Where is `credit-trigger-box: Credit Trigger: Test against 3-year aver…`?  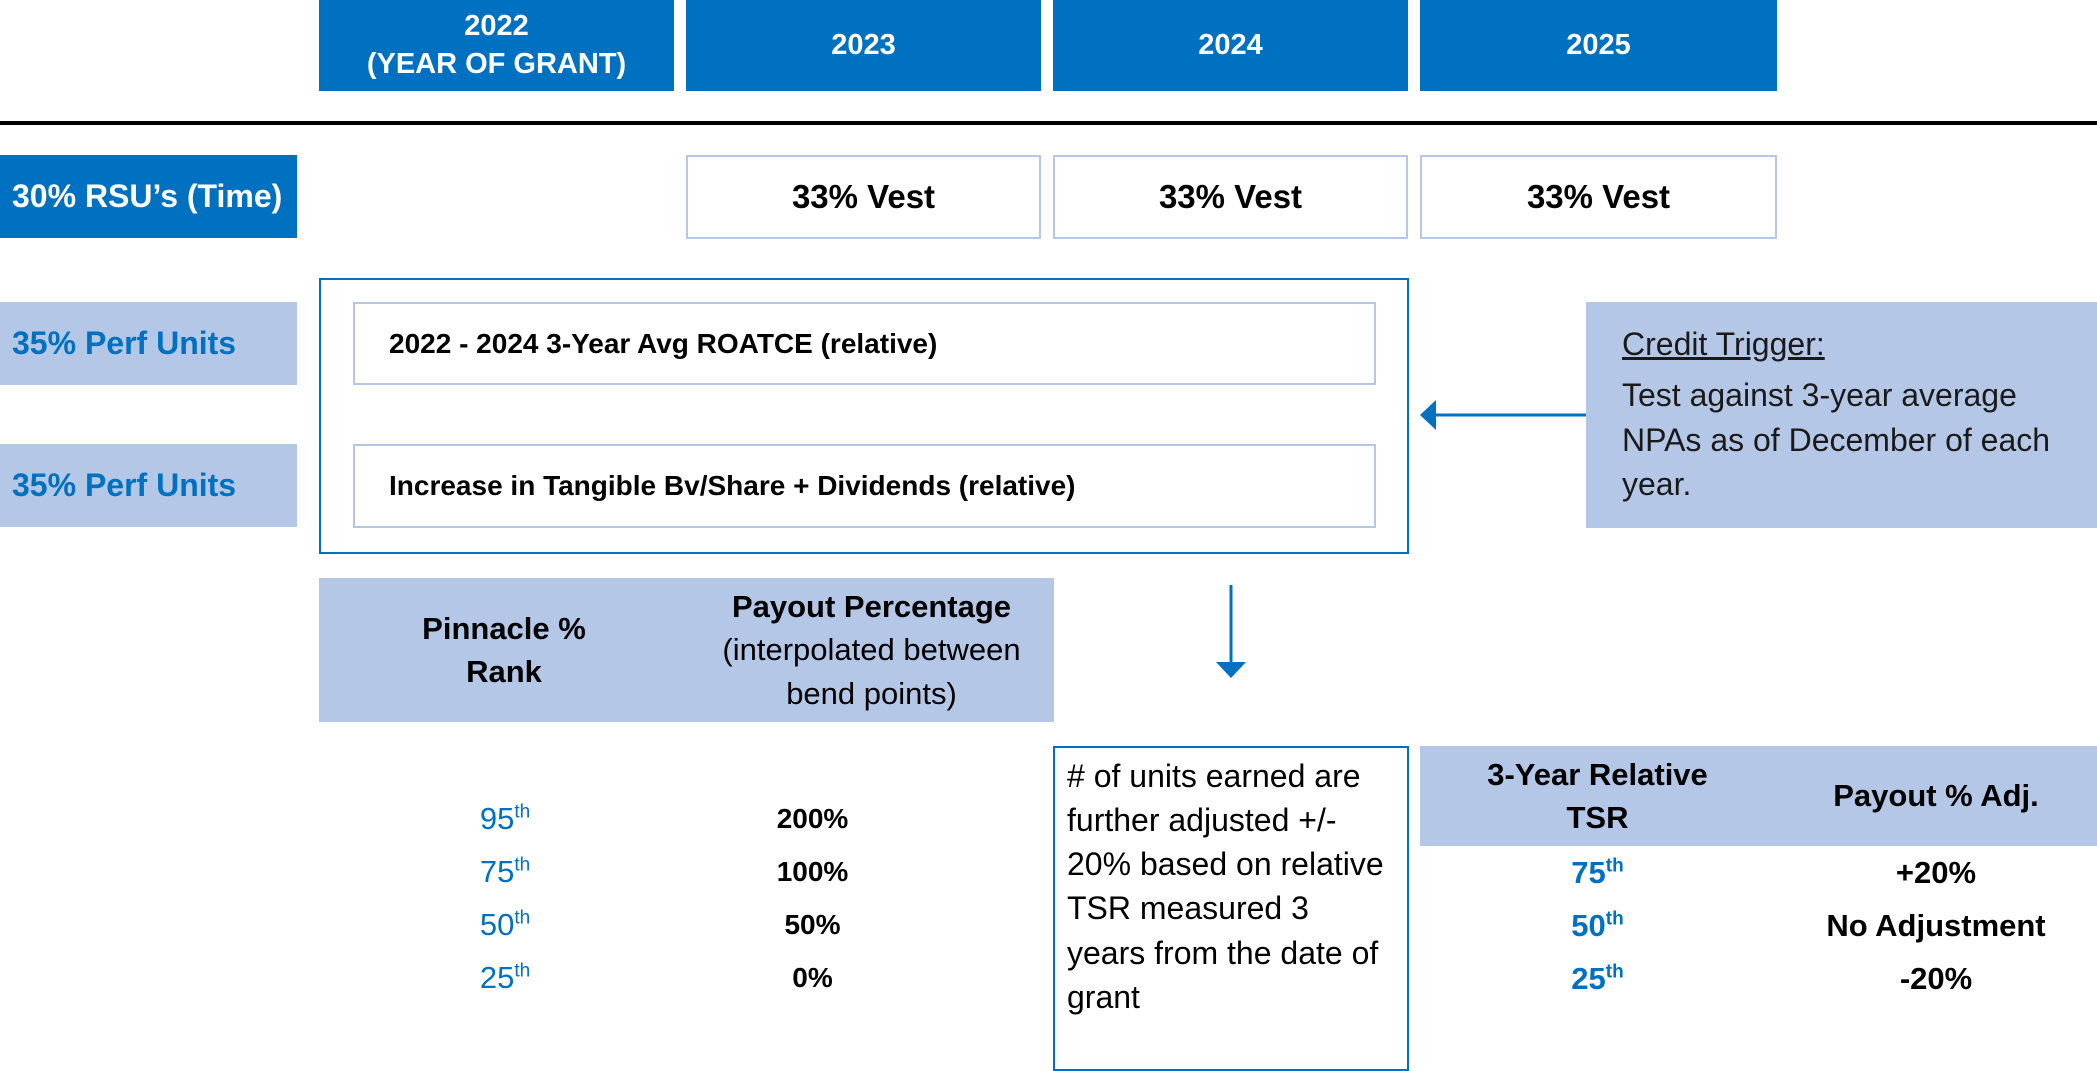
credit-trigger-box: Credit Trigger: Test against 3-year aver… is located at coordinates (1841, 415).